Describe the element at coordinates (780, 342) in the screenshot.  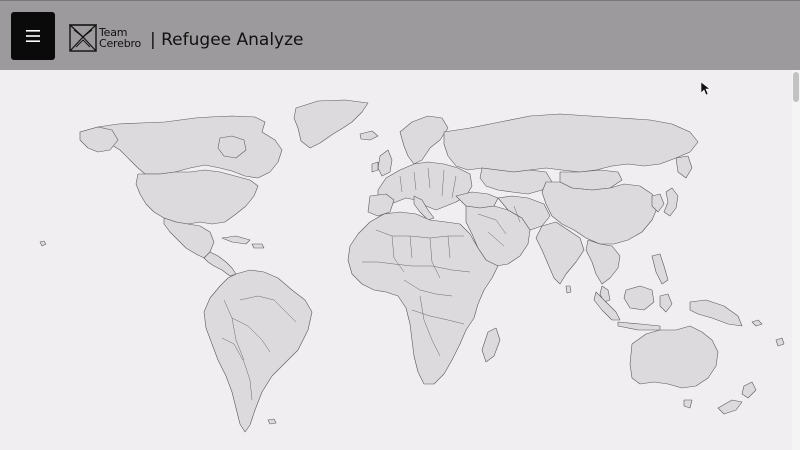
I see `country-new-caledonia` at that location.